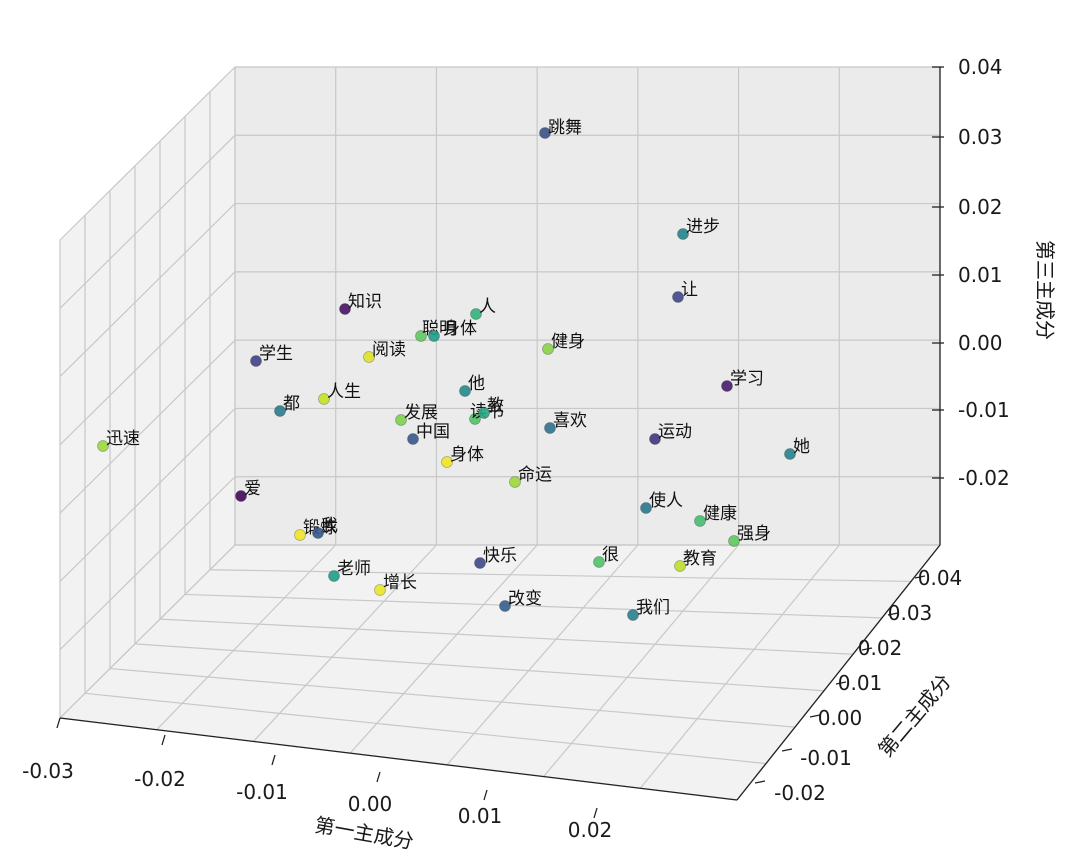  Describe the element at coordinates (354, 569) in the screenshot. I see `point-label: 老师` at that location.